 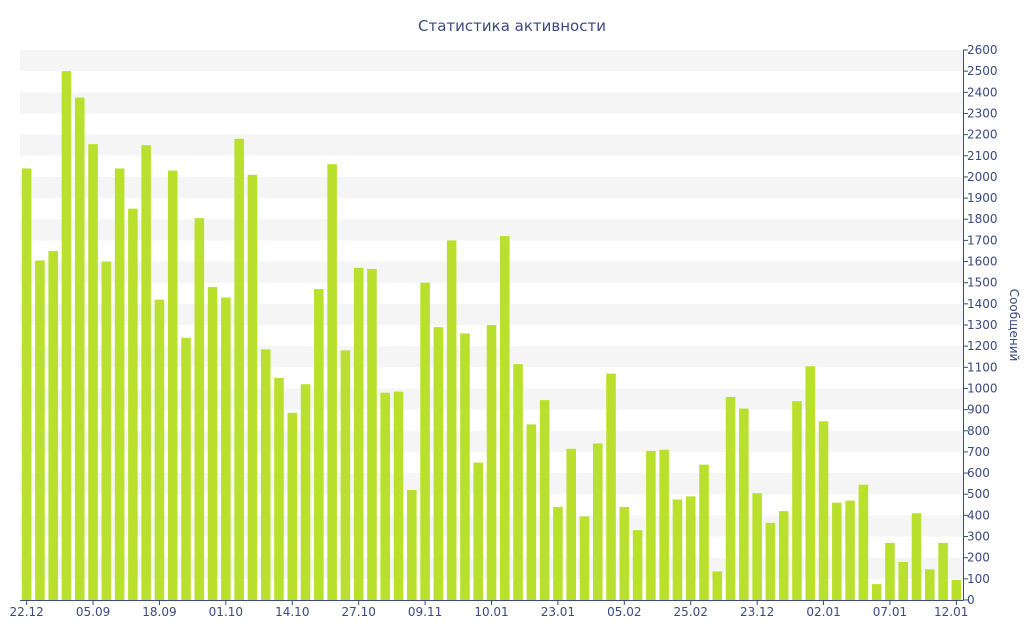 What do you see at coordinates (691, 612) in the screenshot?
I see `x-tick-label: 25.02` at bounding box center [691, 612].